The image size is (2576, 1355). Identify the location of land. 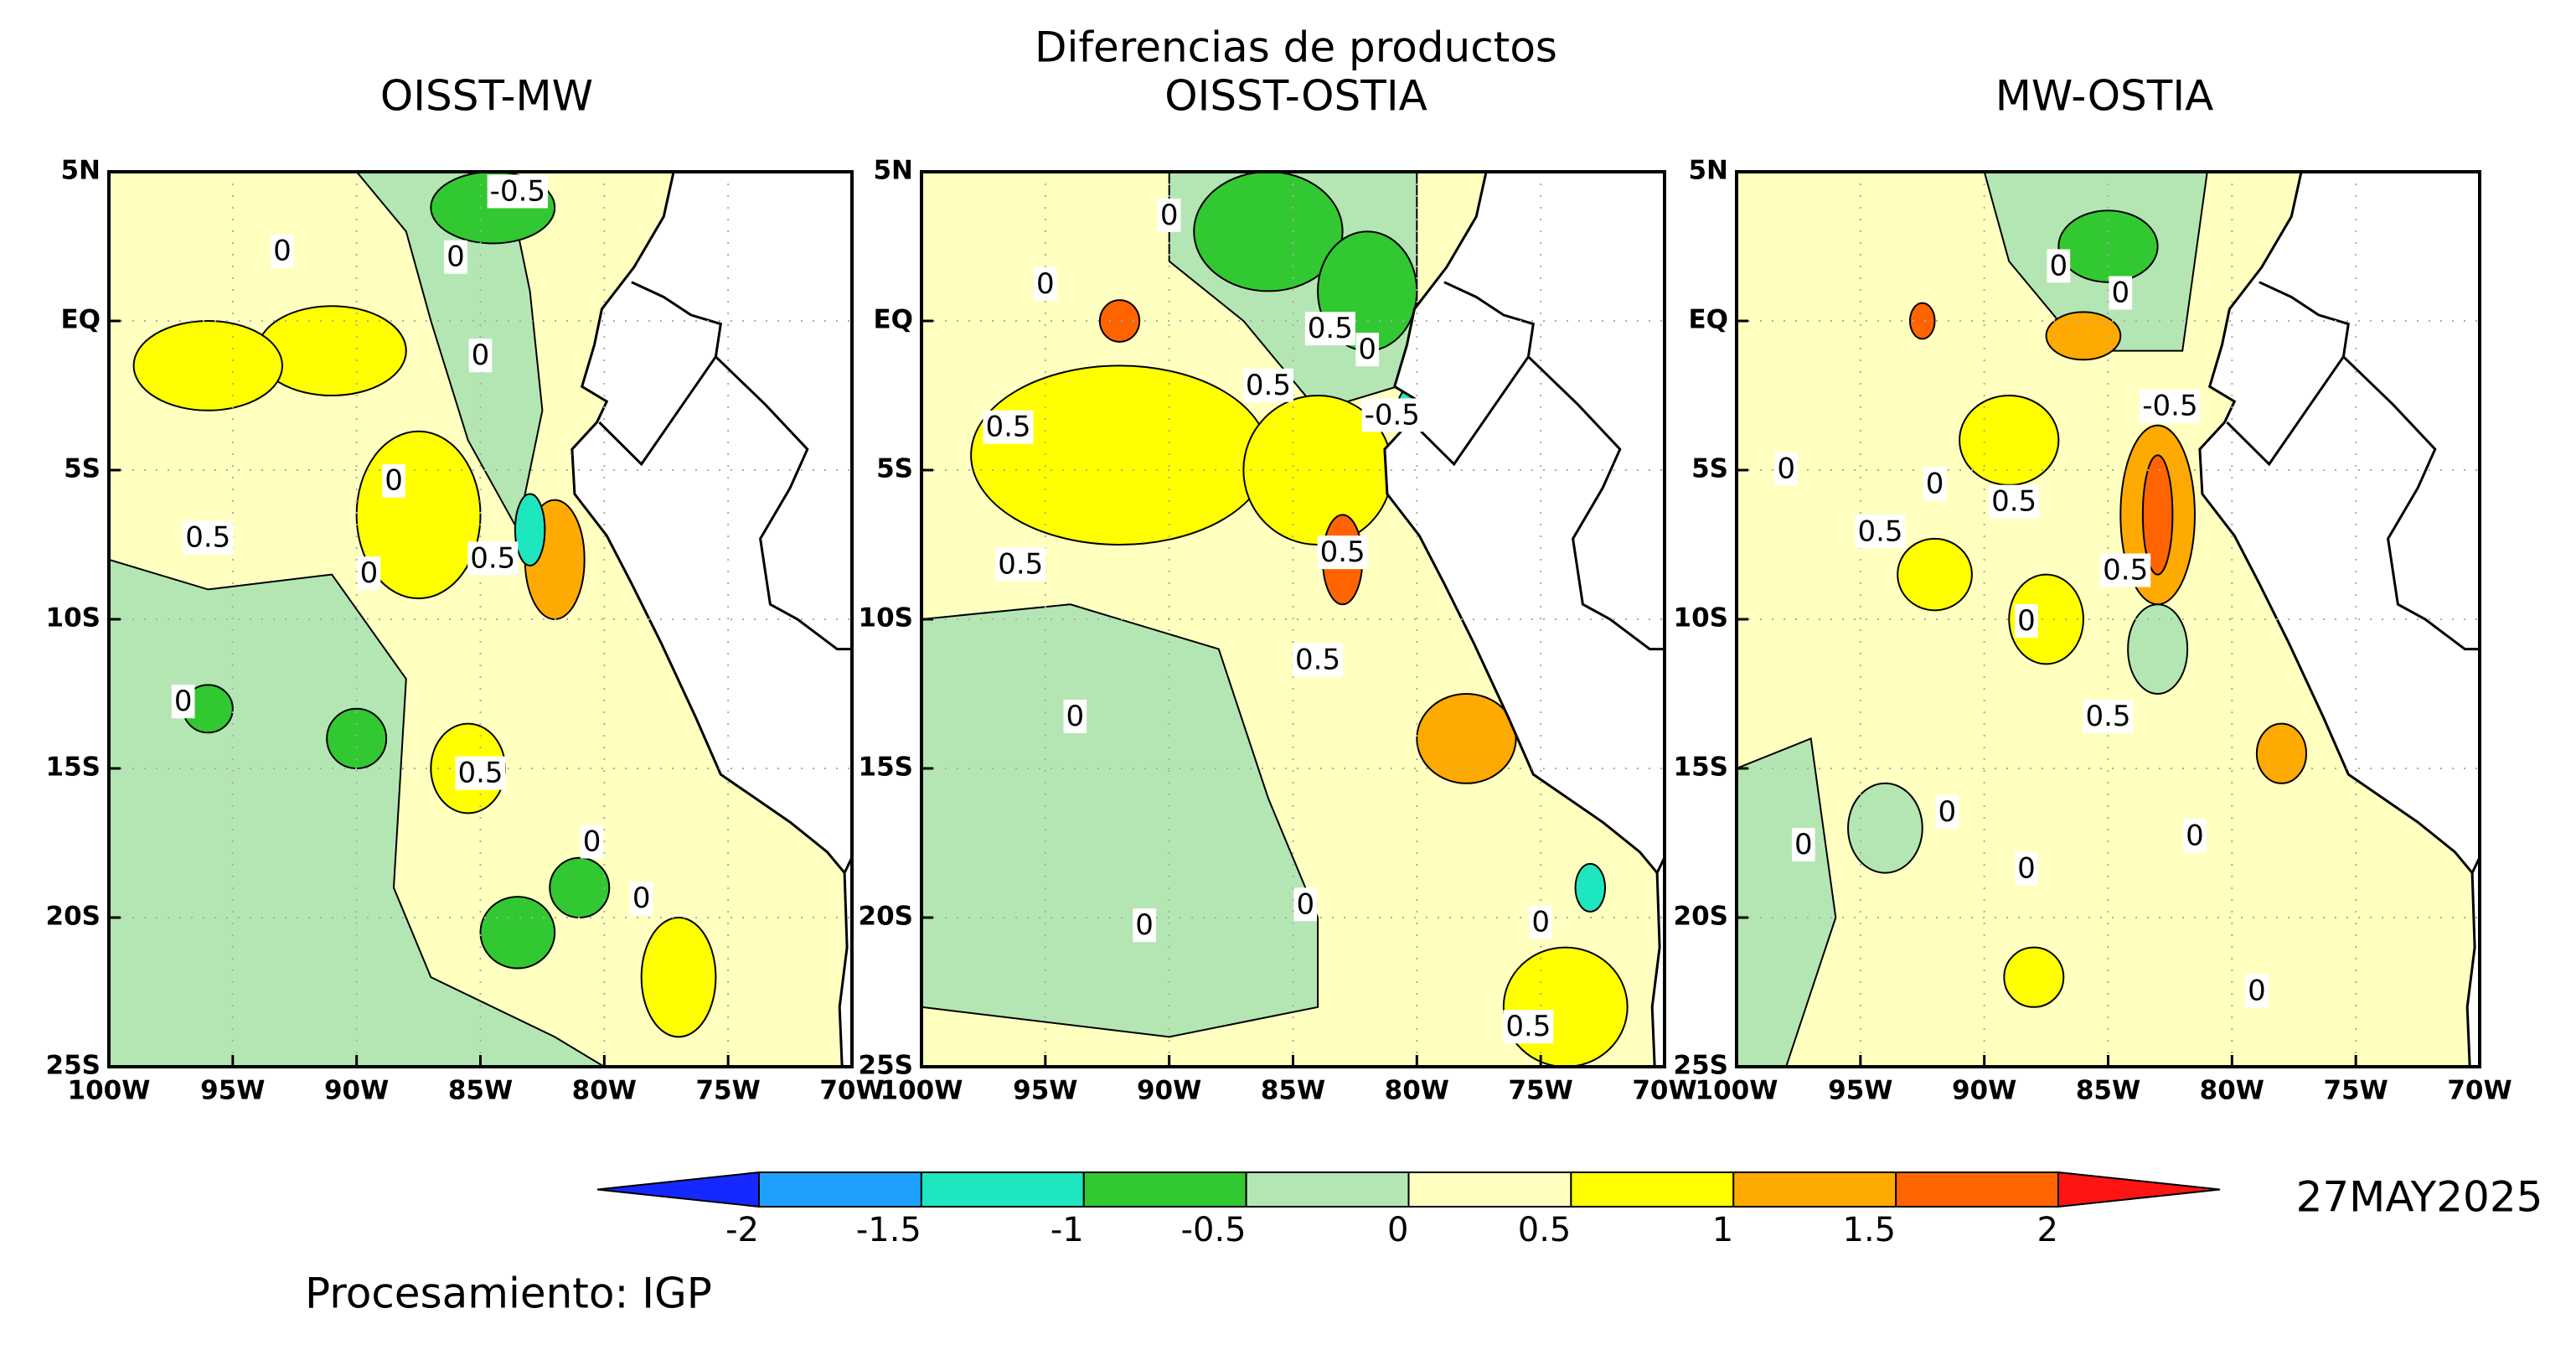
(711, 619).